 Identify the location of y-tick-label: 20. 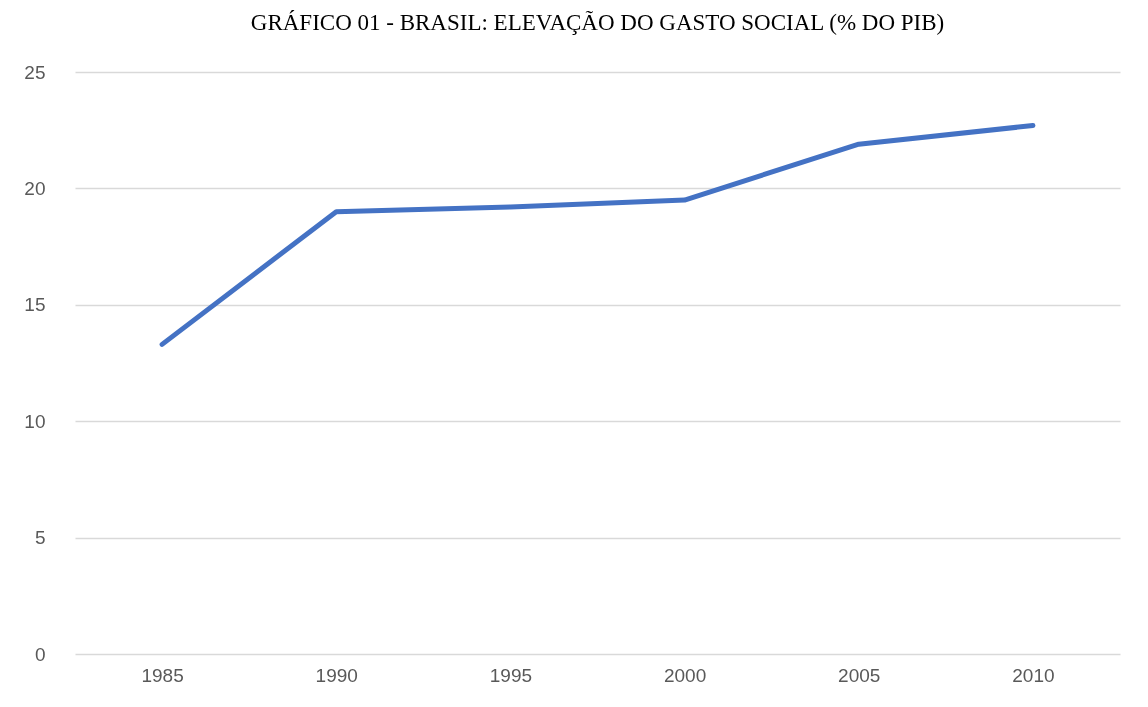
(35, 188).